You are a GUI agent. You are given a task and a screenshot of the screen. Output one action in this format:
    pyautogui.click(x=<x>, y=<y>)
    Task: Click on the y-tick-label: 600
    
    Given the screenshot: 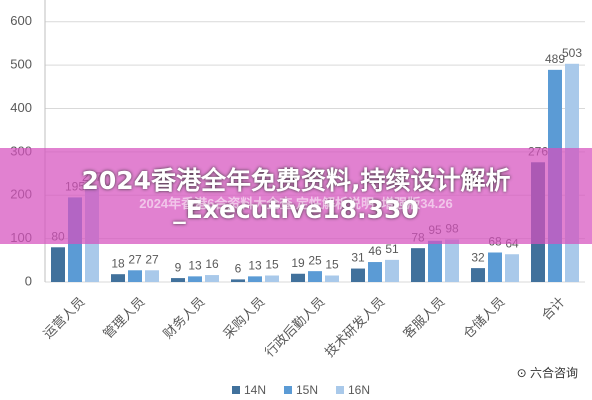 What is the action you would take?
    pyautogui.click(x=21, y=20)
    